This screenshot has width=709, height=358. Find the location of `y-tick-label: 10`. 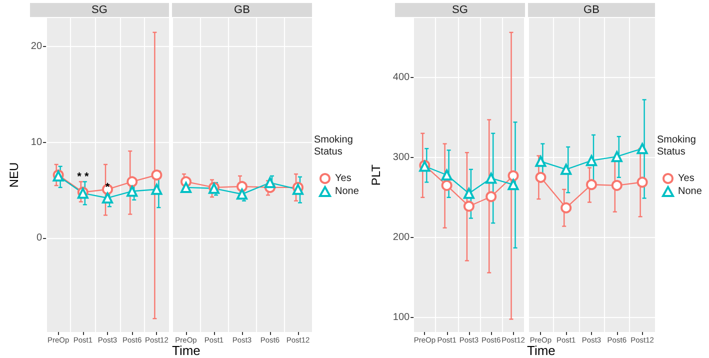

y-tick-label: 10 is located at coordinates (36, 142).